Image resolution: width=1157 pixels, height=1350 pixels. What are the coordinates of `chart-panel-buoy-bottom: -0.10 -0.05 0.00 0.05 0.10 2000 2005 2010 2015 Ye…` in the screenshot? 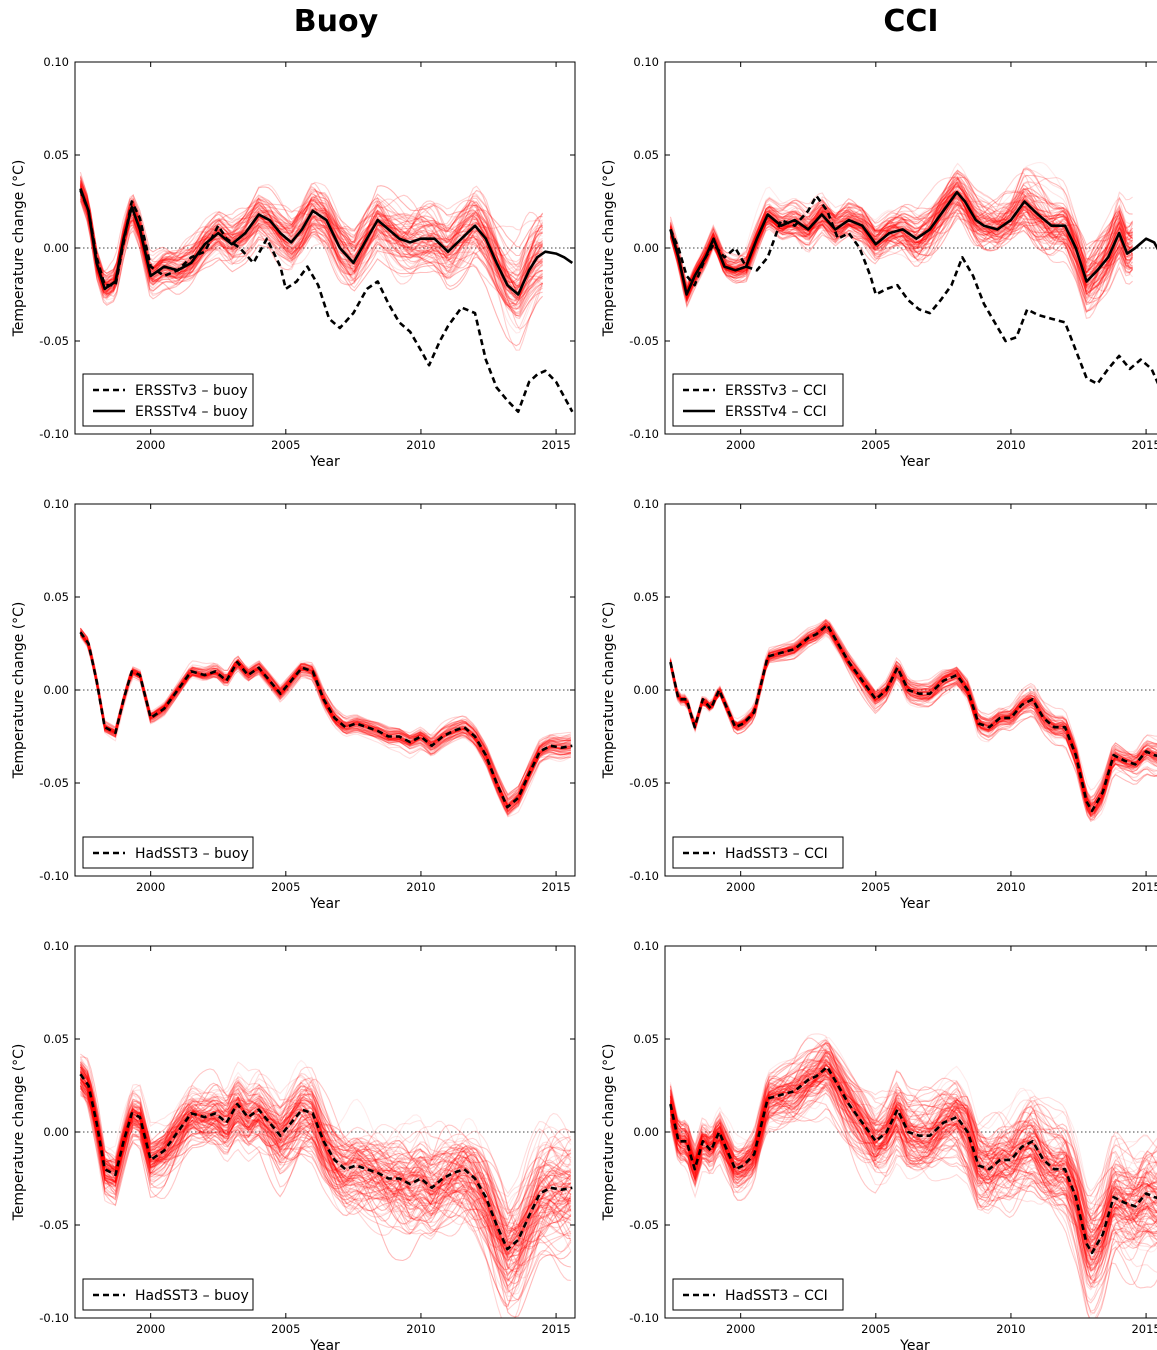 It's located at (293, 1144).